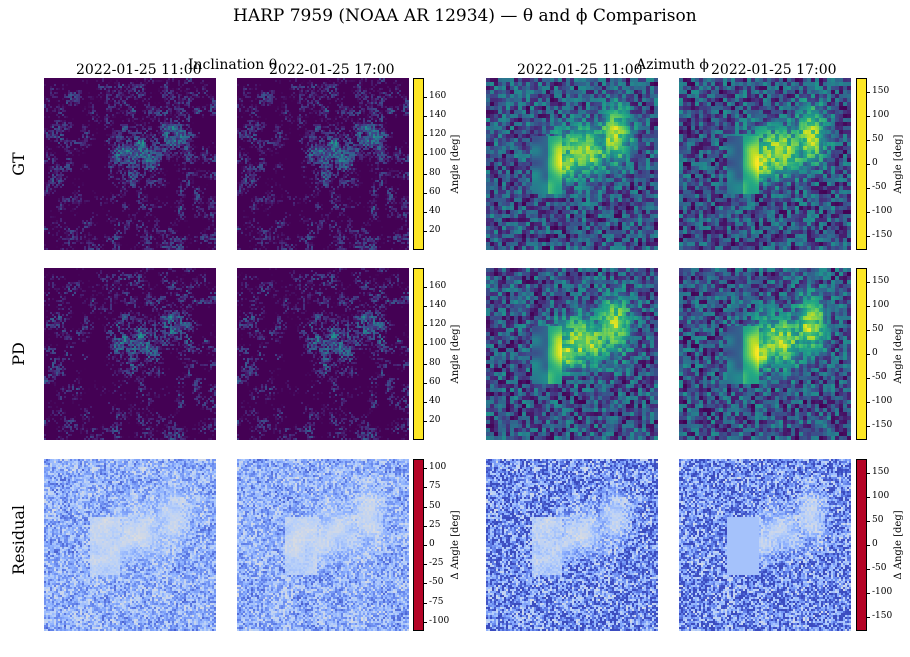 Image resolution: width=910 pixels, height=657 pixels. What do you see at coordinates (455, 354) in the screenshot?
I see `colorbar-label: Angle [deg]` at bounding box center [455, 354].